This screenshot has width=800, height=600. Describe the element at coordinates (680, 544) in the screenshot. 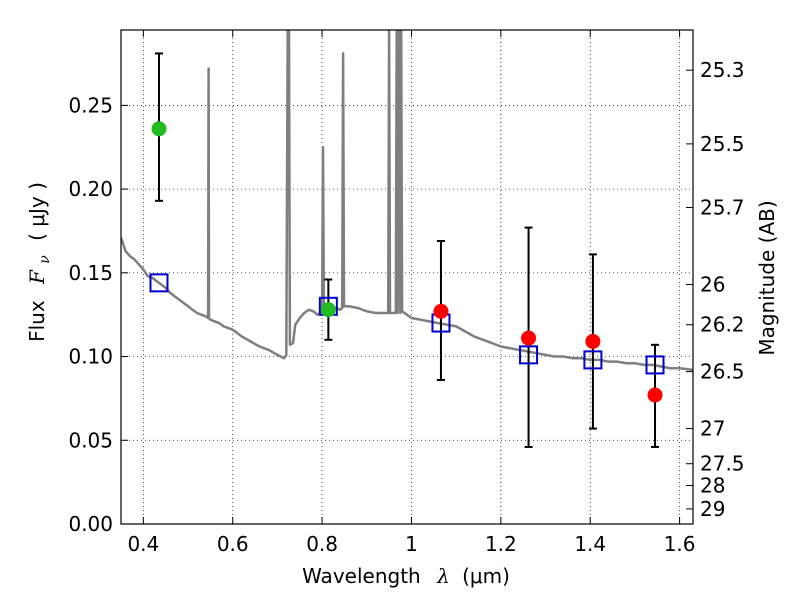

I see `x-tick-label: 1.6` at that location.